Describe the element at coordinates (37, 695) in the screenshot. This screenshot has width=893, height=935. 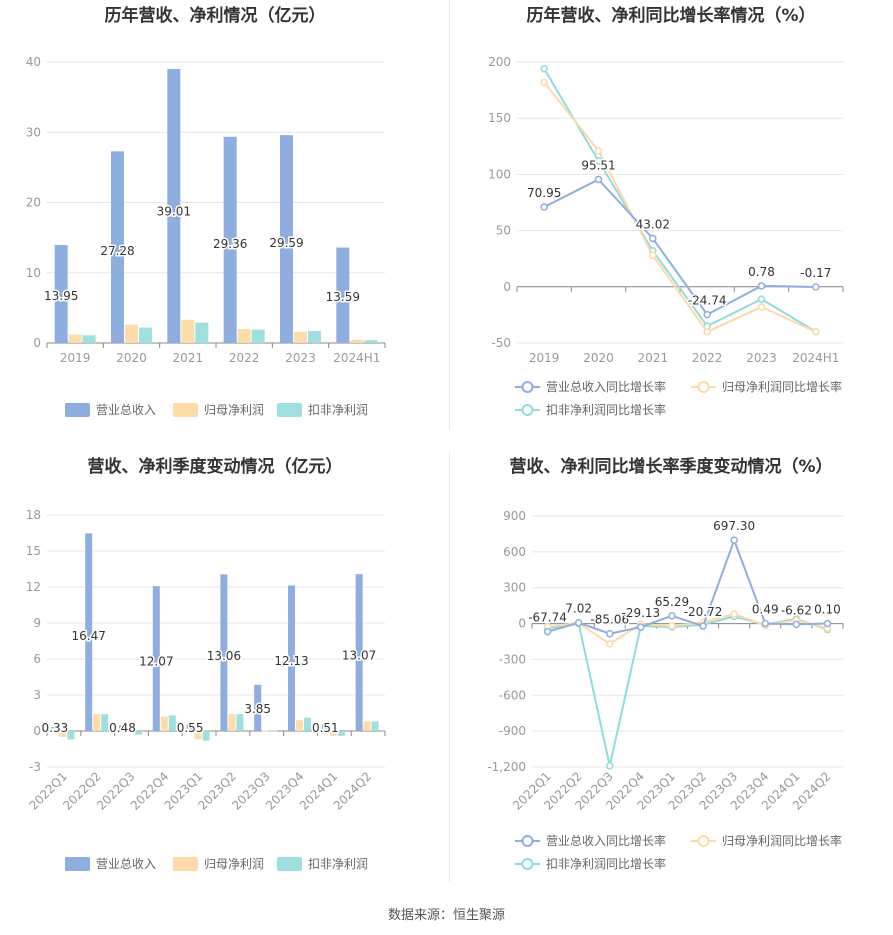
I see `y-tick-label: 3` at that location.